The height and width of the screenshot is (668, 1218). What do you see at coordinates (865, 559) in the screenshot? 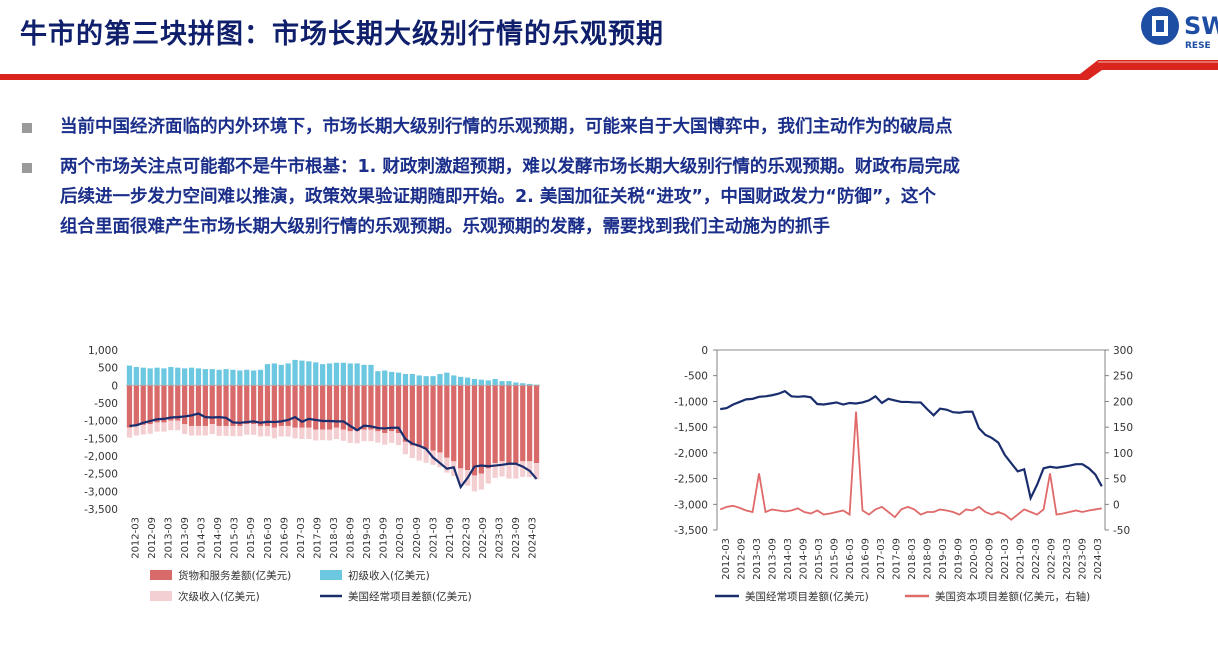
I see `x-tick-label: 2016-09` at bounding box center [865, 559].